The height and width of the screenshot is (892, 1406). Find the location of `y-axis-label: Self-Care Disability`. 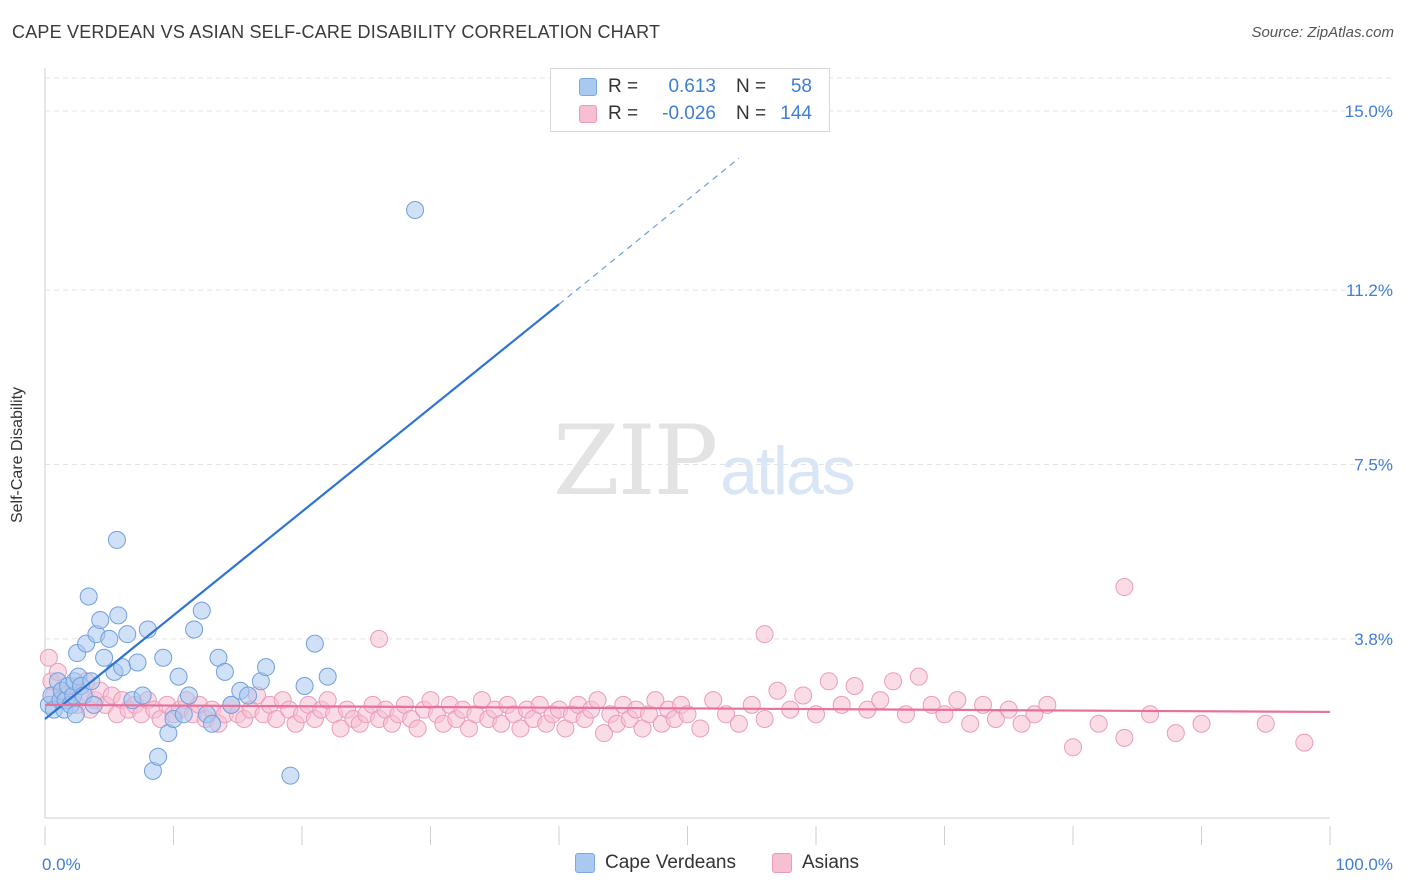

y-axis-label: Self-Care Disability is located at coordinates (17, 455).